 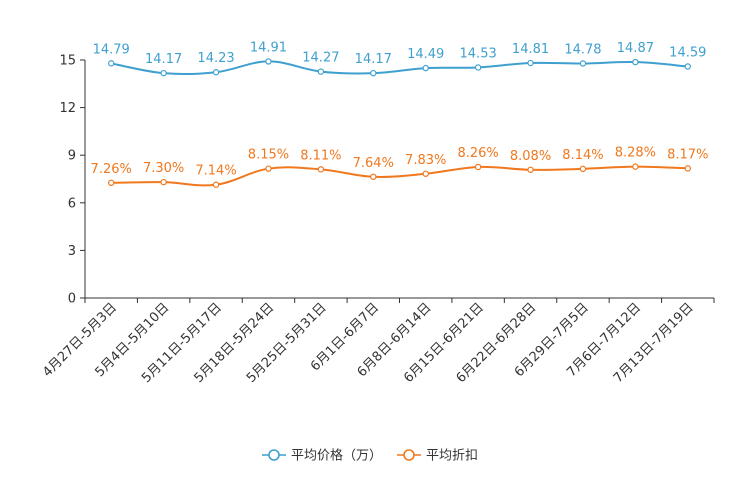 I want to click on data-label: 14.49, so click(x=425, y=54).